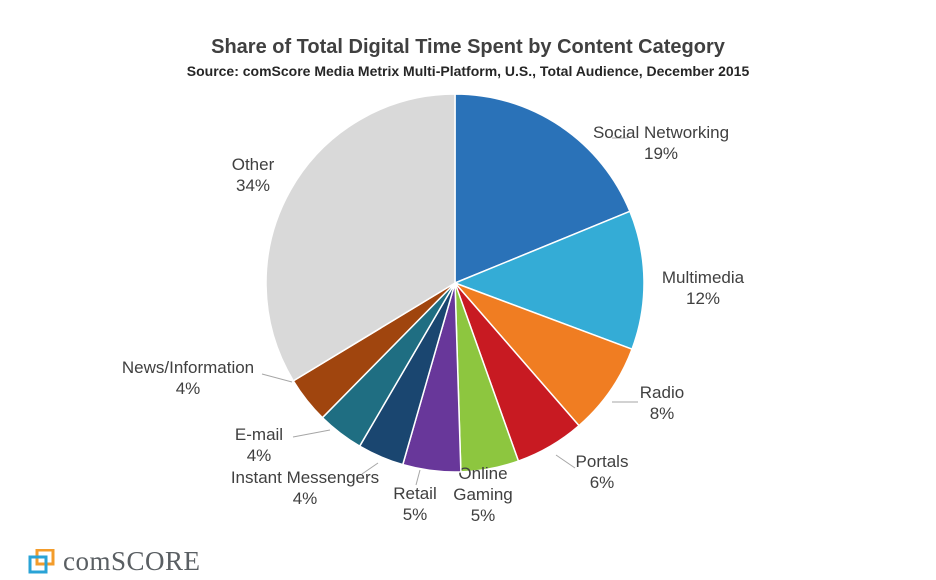 The image size is (936, 580). What do you see at coordinates (259, 445) in the screenshot?
I see `slice-label-e-mail: E-mail 4%` at bounding box center [259, 445].